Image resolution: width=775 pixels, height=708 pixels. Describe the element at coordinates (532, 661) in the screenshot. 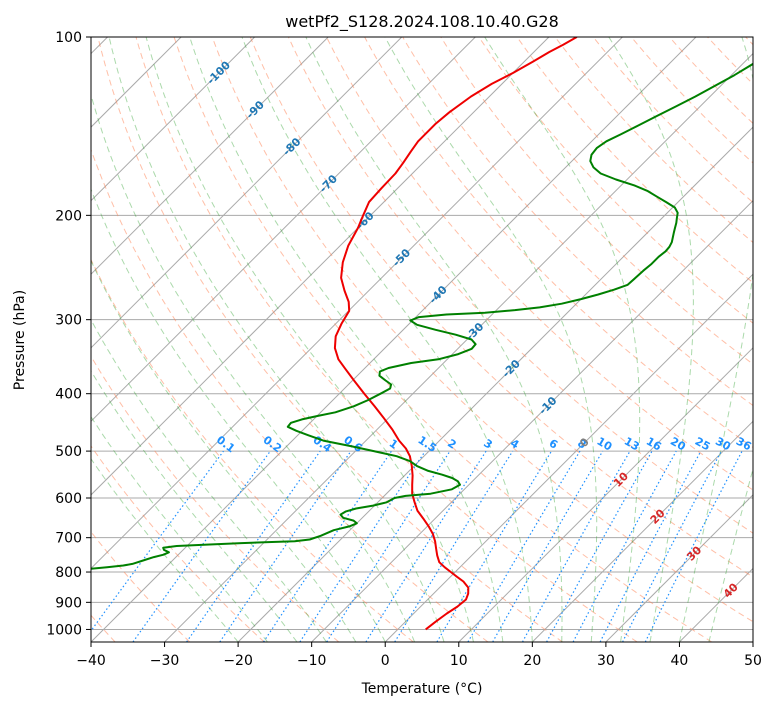

I see `x-tick-label: 20` at that location.